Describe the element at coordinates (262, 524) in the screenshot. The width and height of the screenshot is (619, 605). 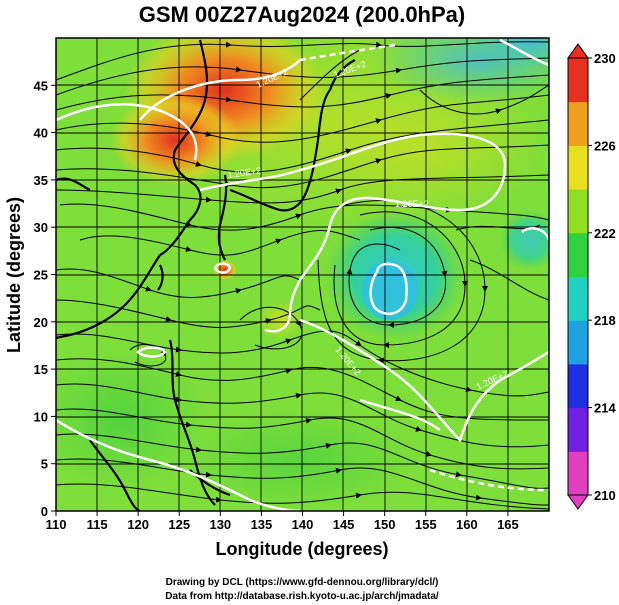
I see `x-tick-label: 135` at that location.